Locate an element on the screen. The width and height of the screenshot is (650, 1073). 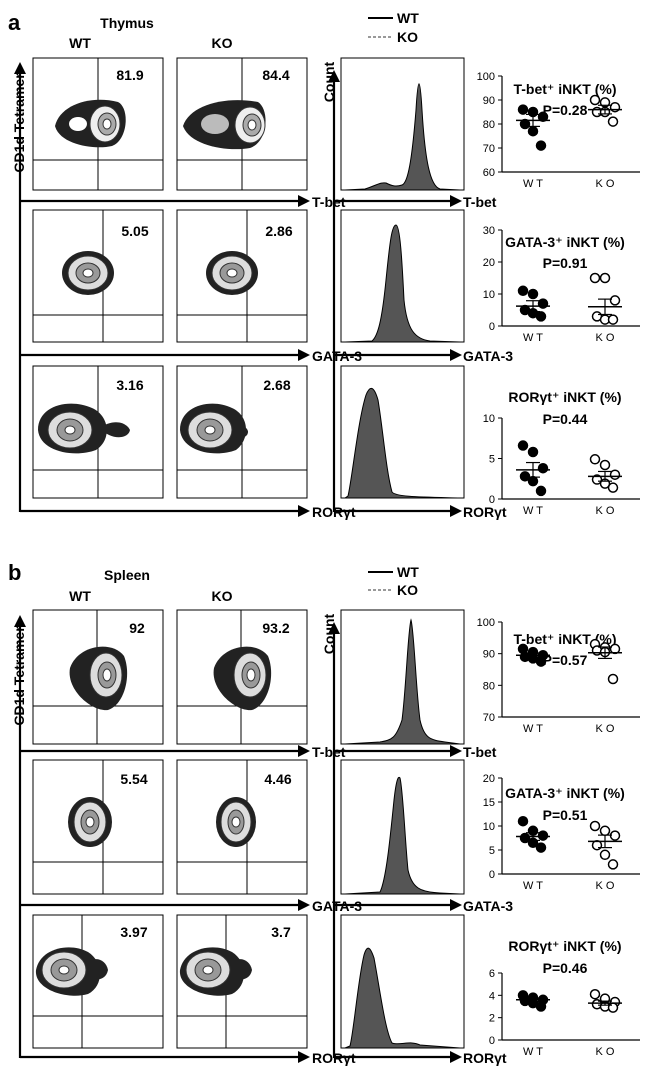
y-tick-label: 6 is located at coordinates (492, 974).